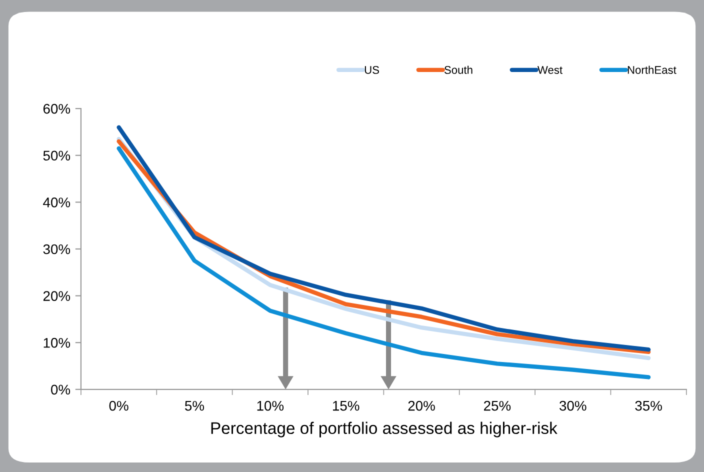 Image resolution: width=704 pixels, height=472 pixels. I want to click on x-tick-label: 5%, so click(194, 405).